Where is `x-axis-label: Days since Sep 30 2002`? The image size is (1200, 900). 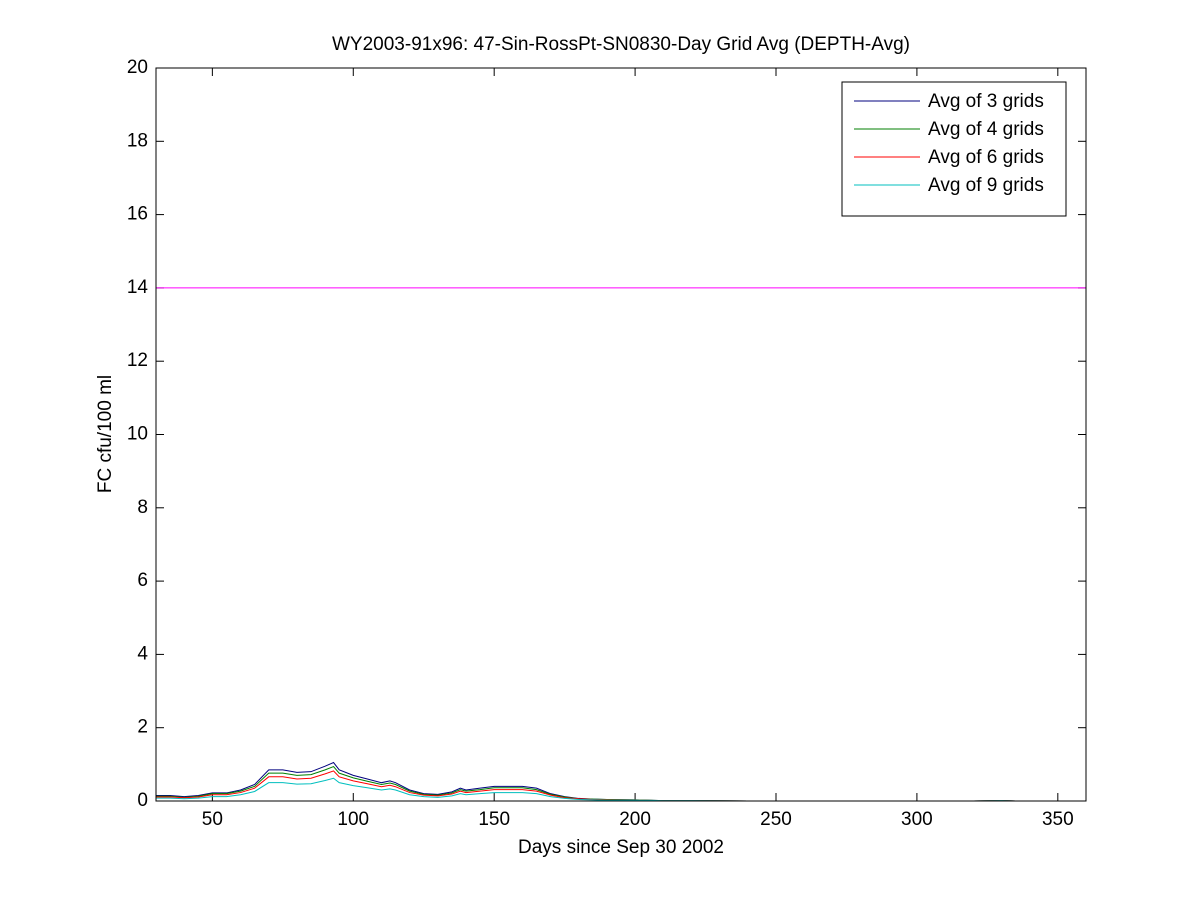 x-axis-label: Days since Sep 30 2002 is located at coordinates (621, 847).